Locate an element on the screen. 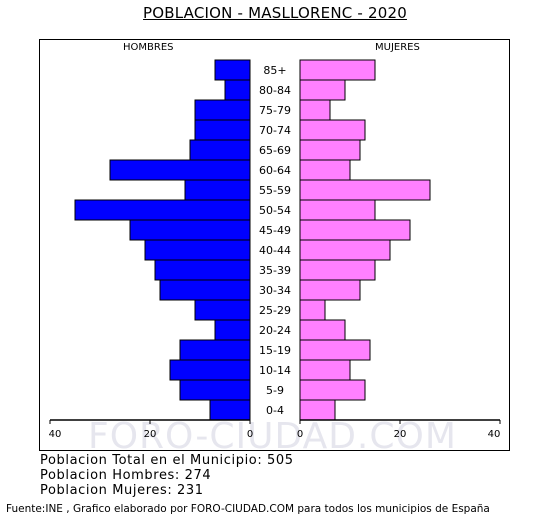 The width and height of the screenshot is (550, 520). age-label: 10-14 is located at coordinates (275, 370).